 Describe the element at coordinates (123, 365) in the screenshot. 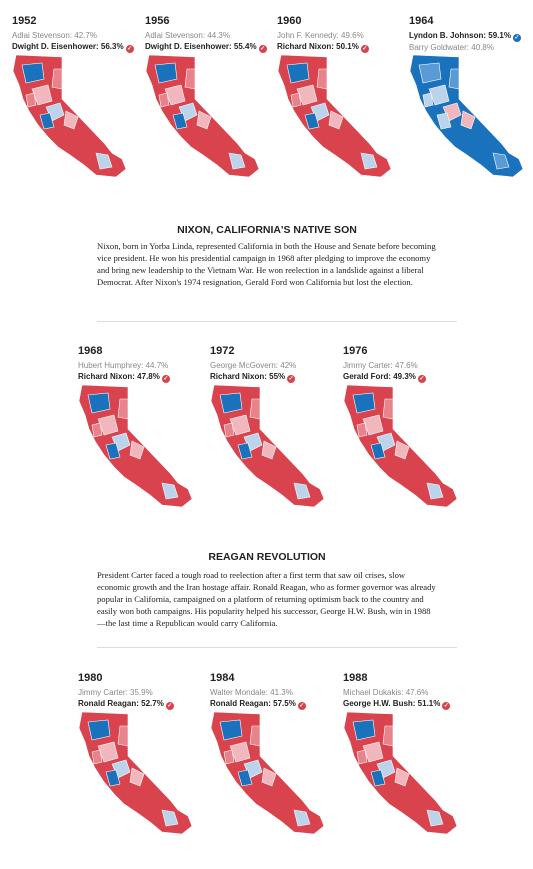

I see `loser-label: Hubert Humphrey: 44.7%` at that location.